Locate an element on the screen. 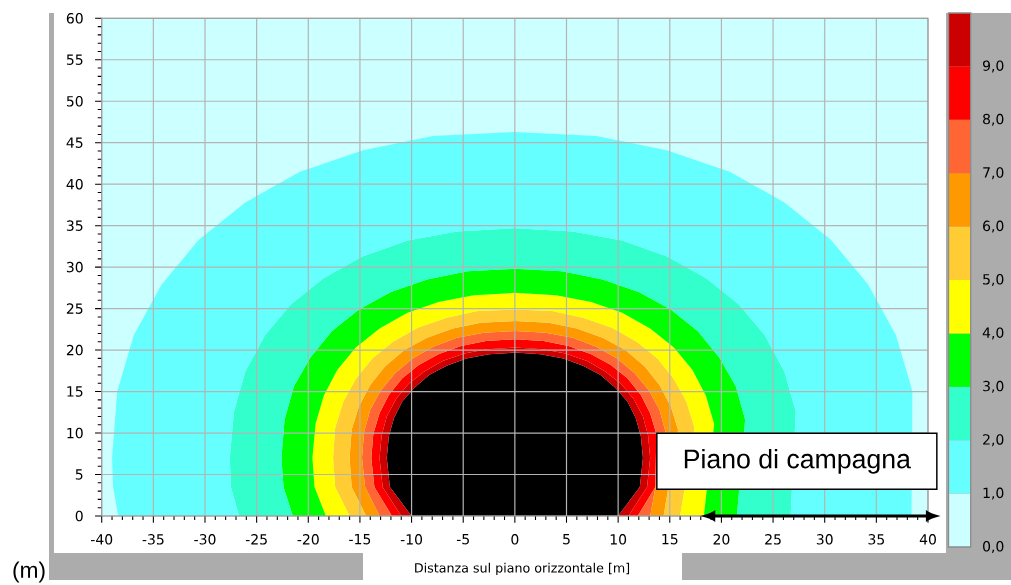 The height and width of the screenshot is (585, 1011). y-tick-label: 10 is located at coordinates (75, 433).